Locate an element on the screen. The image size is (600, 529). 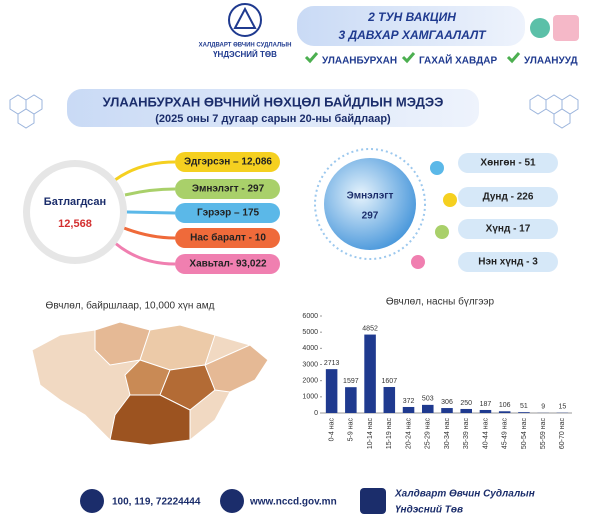
y-tick-label: 4000 is located at coordinates (310, 348).